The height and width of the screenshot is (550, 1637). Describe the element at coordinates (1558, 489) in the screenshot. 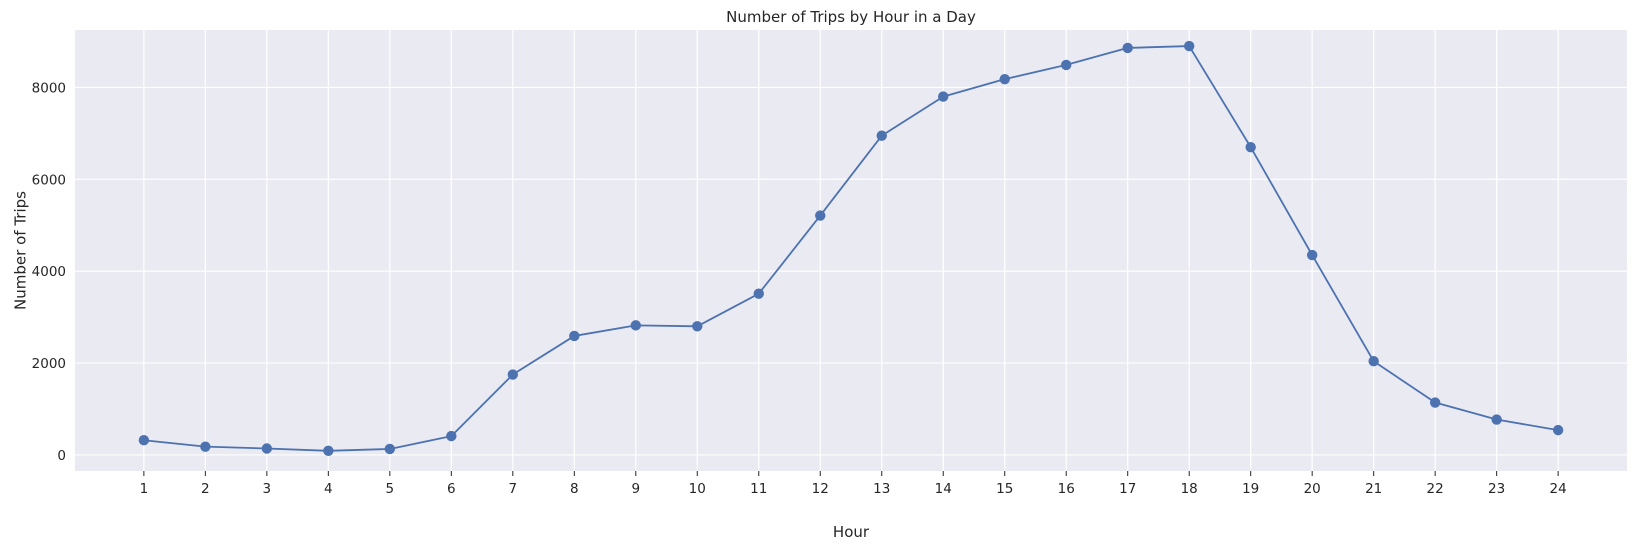

I see `x-tick-label: 24` at that location.